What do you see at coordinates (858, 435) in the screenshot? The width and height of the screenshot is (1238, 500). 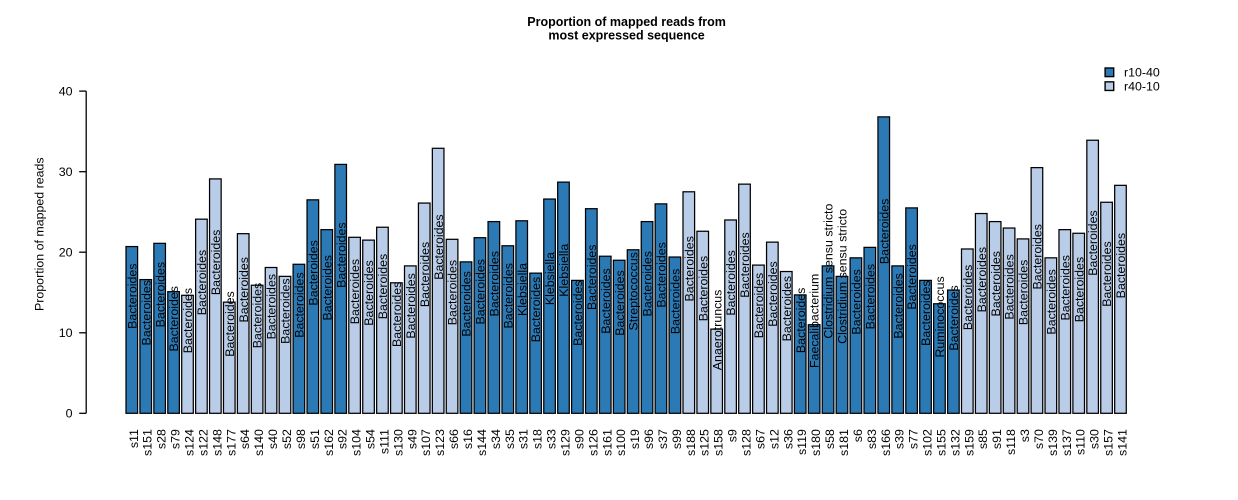 I see `svg-text: s6` at bounding box center [858, 435].